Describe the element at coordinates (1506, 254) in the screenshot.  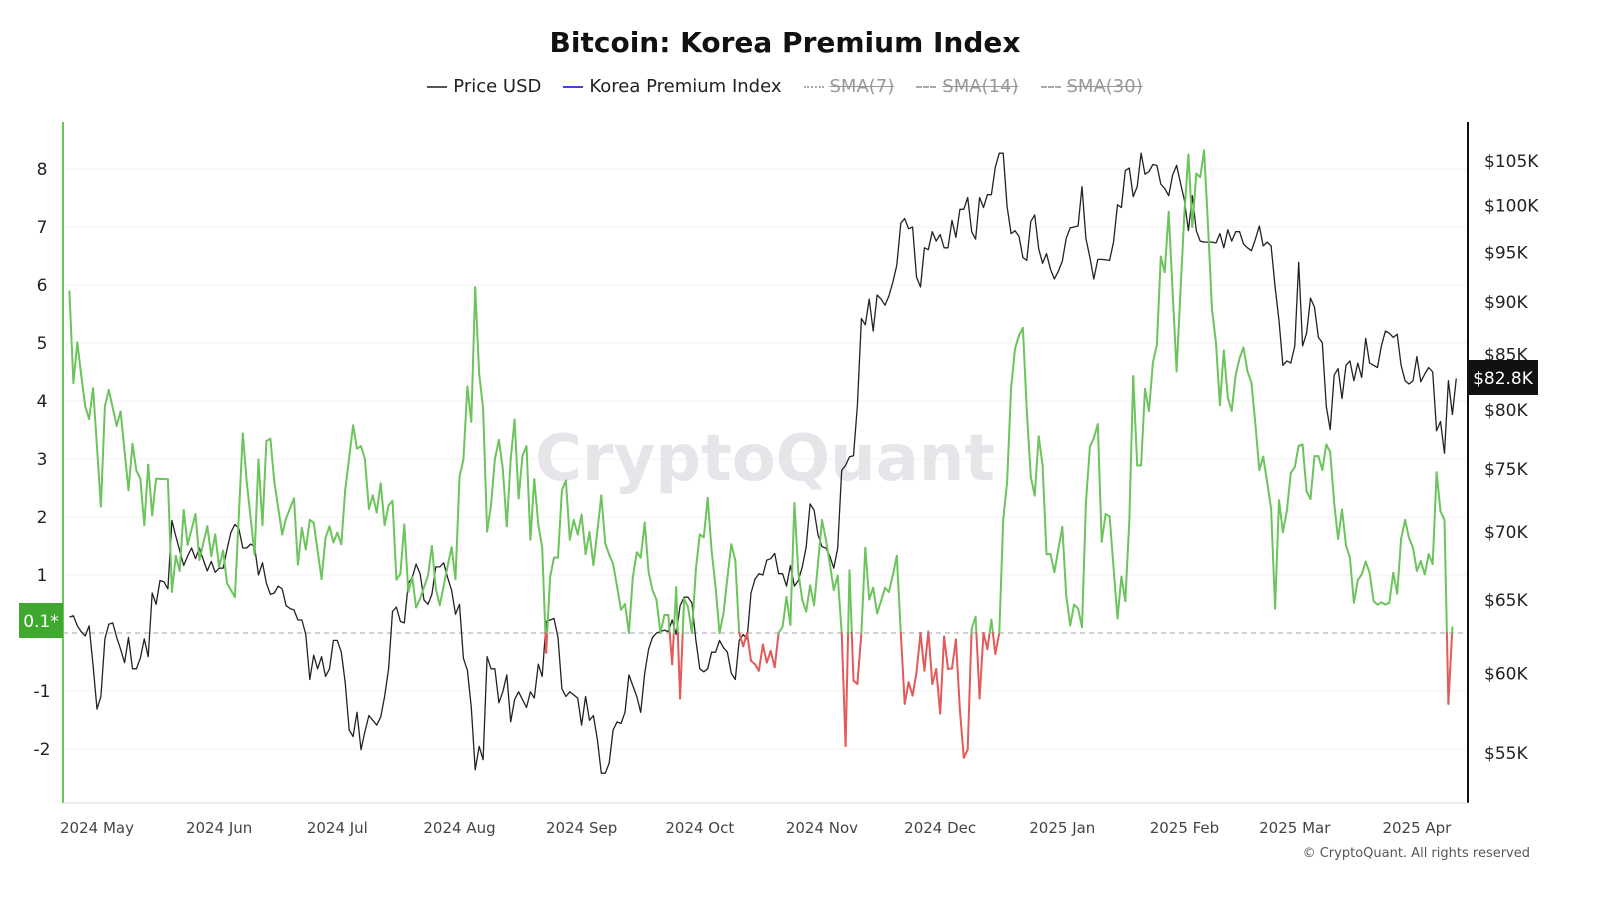
I see `right-tick-label: $95K` at that location.